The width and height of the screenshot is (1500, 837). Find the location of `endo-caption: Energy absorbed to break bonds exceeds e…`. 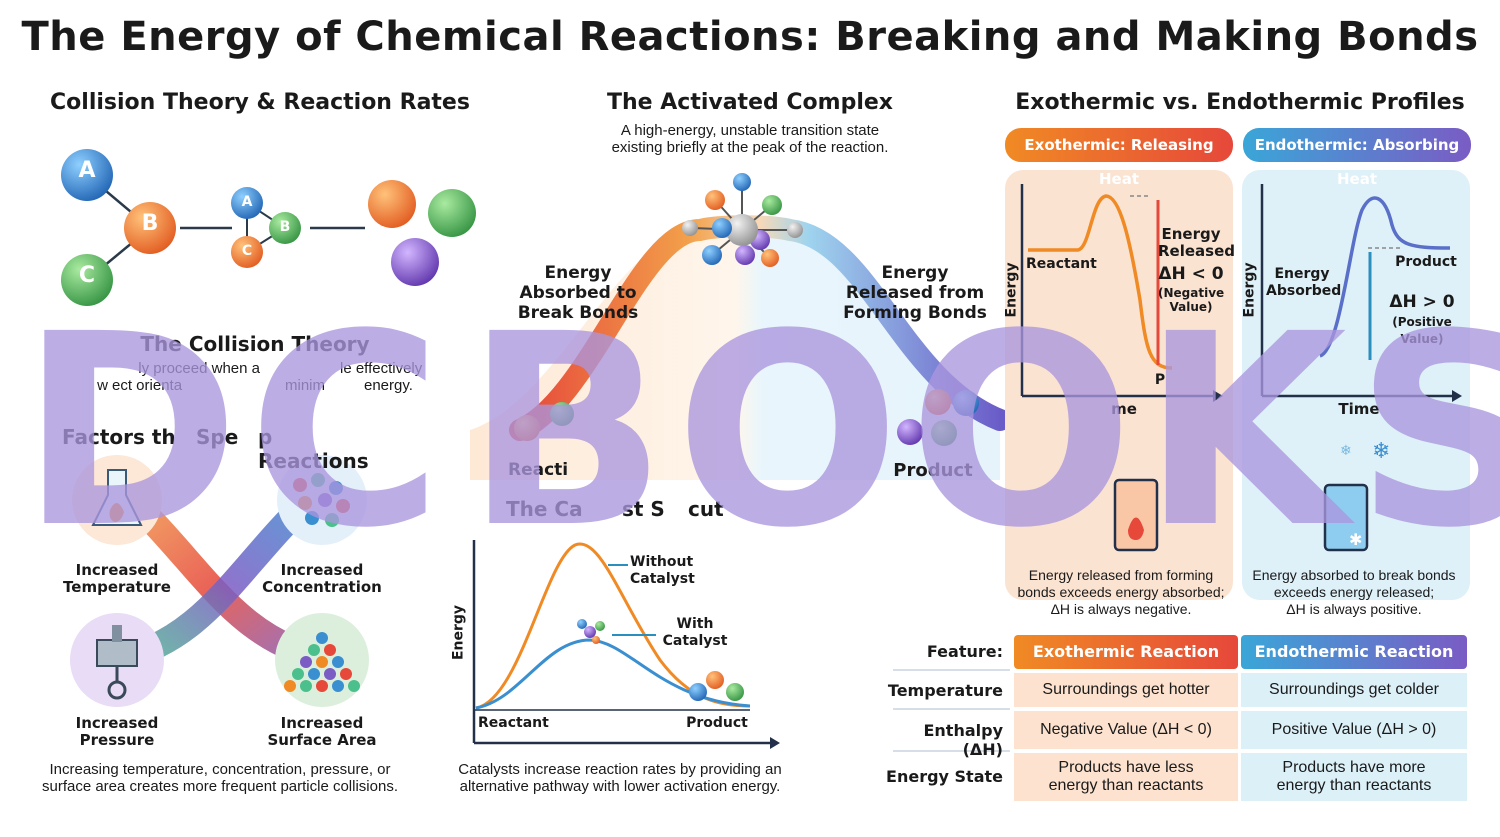

endo-caption: Energy absorbed to break bonds exceeds e… is located at coordinates (1354, 592).